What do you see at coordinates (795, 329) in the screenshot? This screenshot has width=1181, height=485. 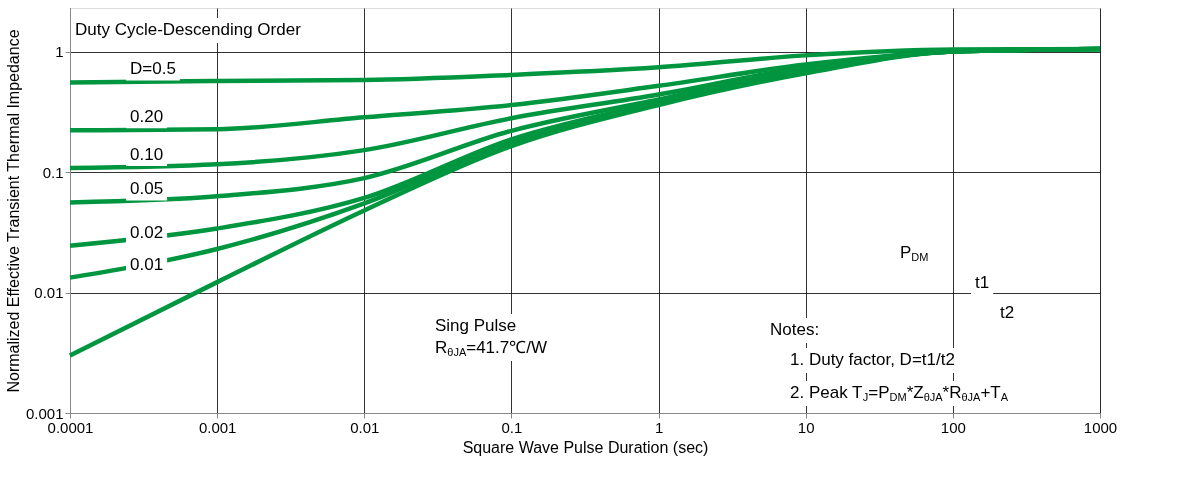 I see `annotation: Notes:` at bounding box center [795, 329].